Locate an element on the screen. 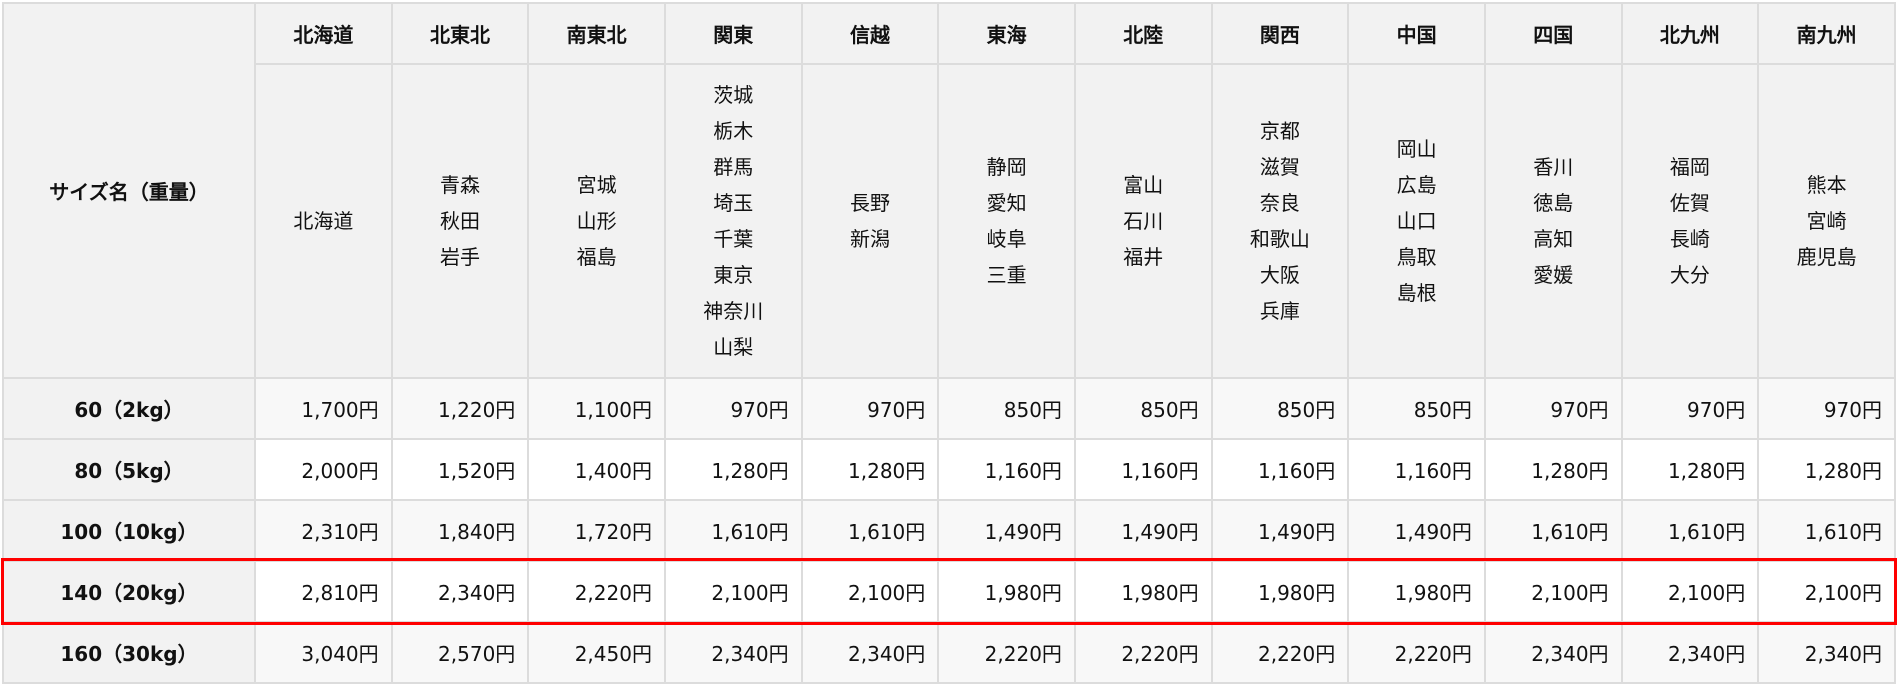  region-header: 北九州 is located at coordinates (1690, 33).